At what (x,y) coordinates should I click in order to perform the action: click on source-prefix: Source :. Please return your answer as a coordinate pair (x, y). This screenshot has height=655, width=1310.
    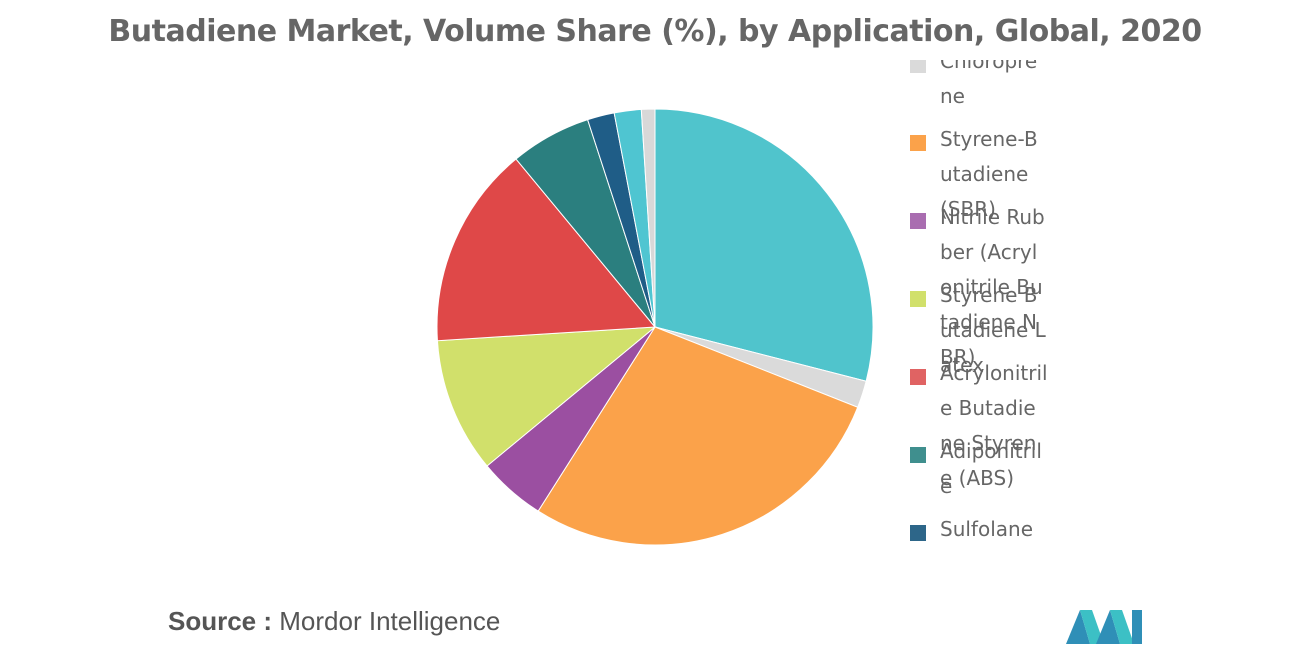
    Looking at the image, I should click on (220, 621).